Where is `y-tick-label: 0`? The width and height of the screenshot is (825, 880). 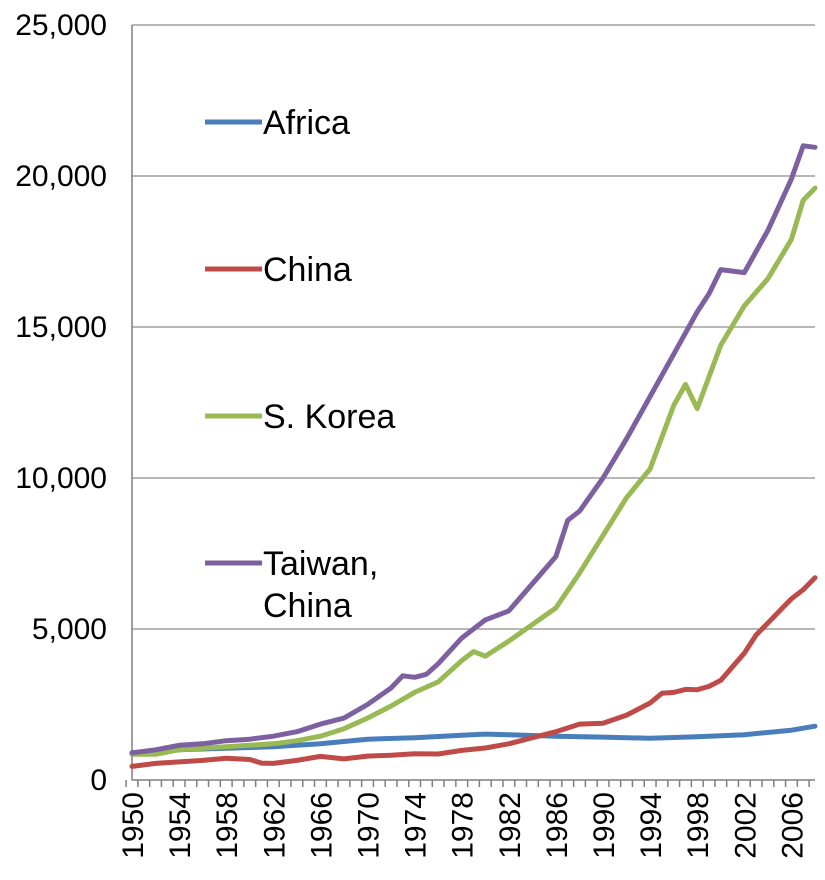
y-tick-label: 0 is located at coordinates (98, 780).